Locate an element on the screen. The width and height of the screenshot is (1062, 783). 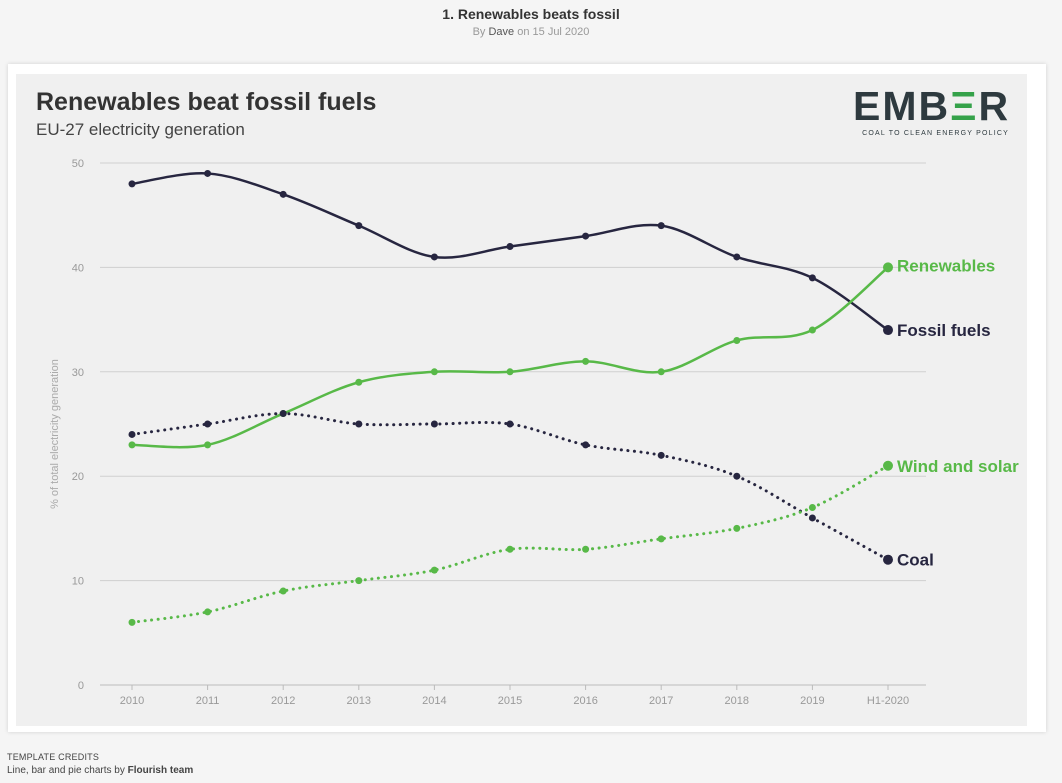
story-meta: By Dave on 15 Jul 2020 is located at coordinates (531, 32).